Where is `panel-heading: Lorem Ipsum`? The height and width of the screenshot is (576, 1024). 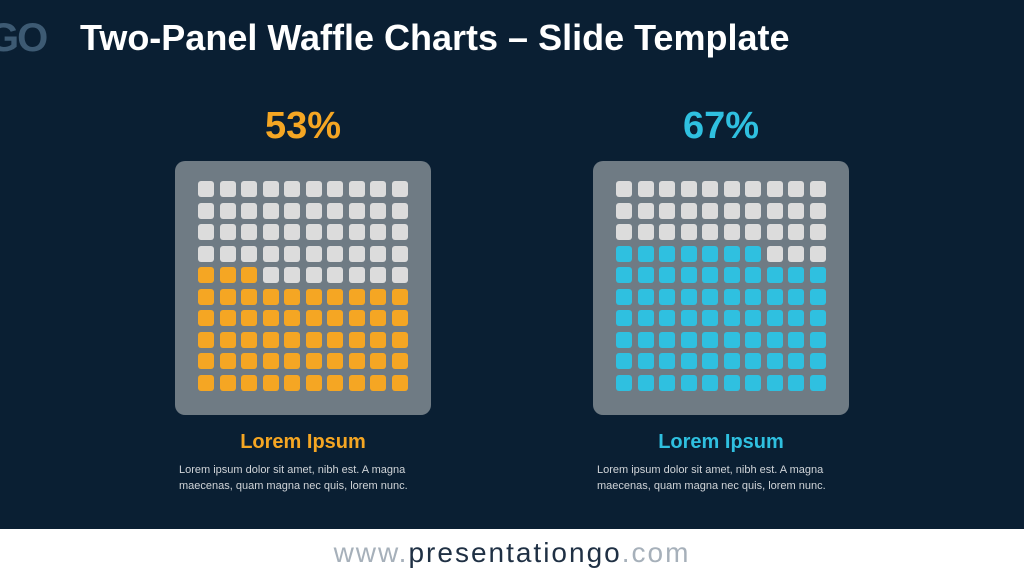 panel-heading: Lorem Ipsum is located at coordinates (721, 442).